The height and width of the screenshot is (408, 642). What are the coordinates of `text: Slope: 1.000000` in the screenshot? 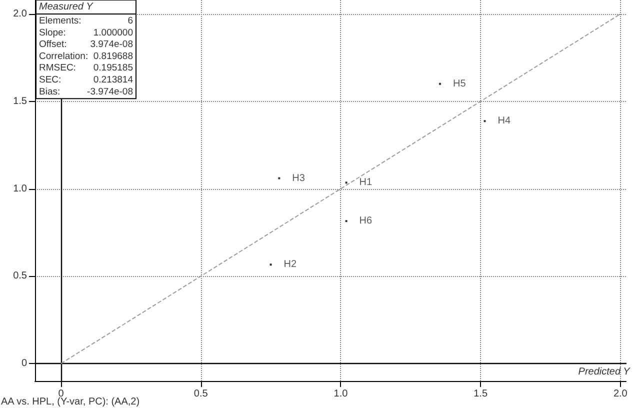 It's located at (86, 32).